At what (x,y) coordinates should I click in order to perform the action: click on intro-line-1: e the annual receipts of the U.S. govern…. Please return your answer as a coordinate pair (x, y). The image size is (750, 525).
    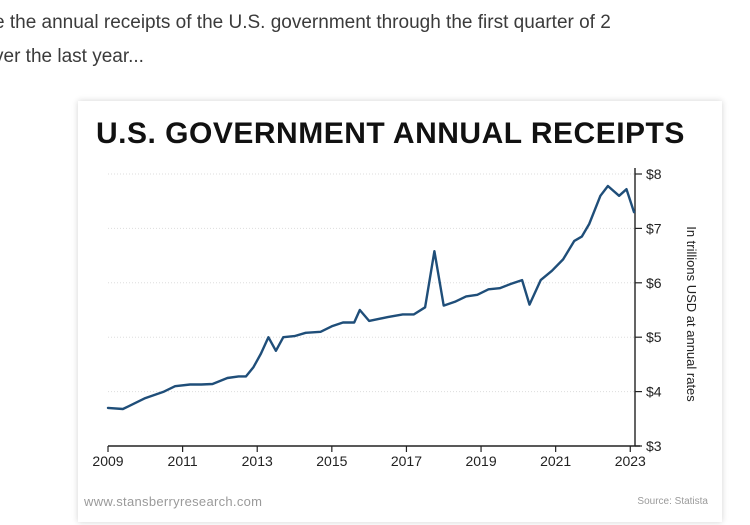
    Looking at the image, I should click on (305, 22).